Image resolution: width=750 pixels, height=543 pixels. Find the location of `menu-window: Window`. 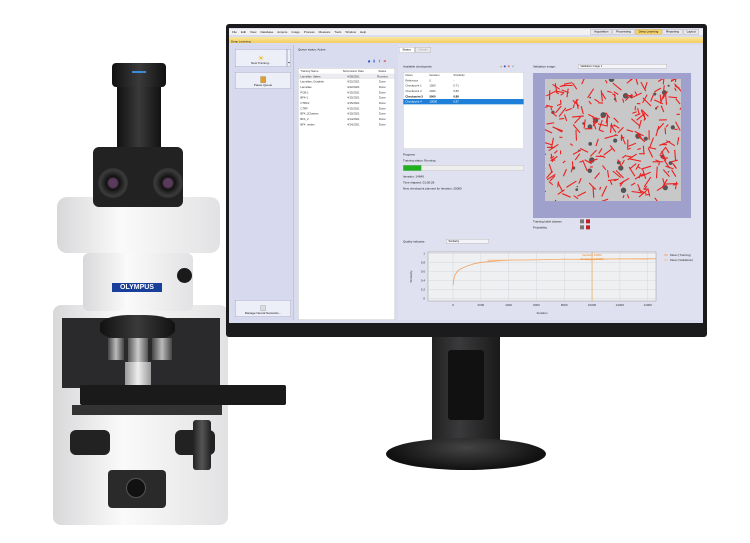

menu-window: Window is located at coordinates (351, 32).